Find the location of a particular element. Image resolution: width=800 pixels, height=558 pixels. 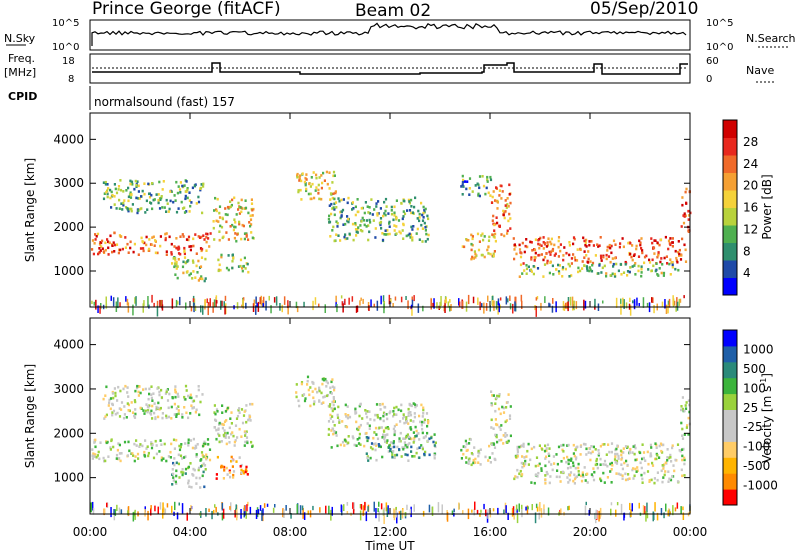

power-colorbar-swatch is located at coordinates (730, 164).